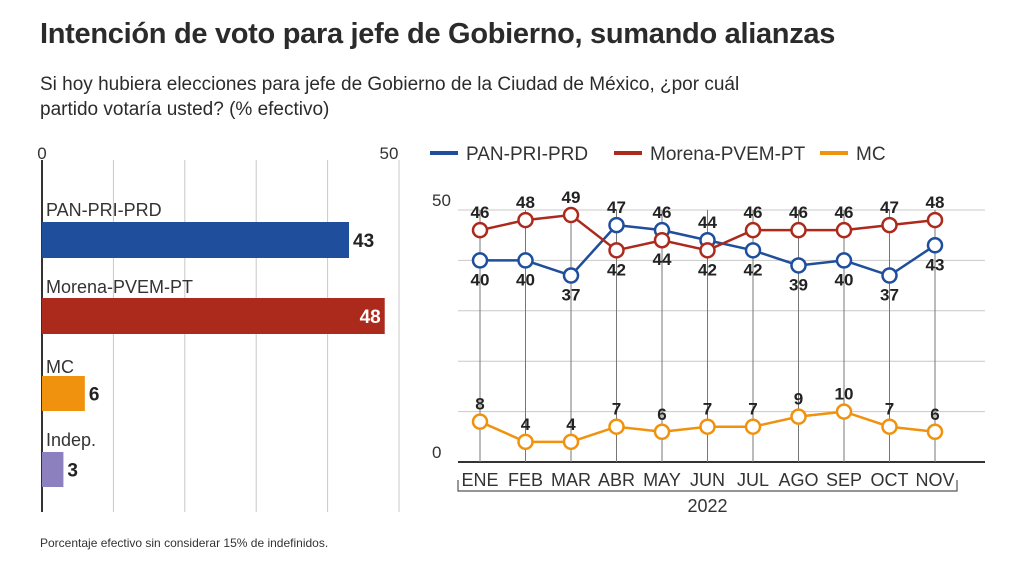 Image resolution: width=1024 pixels, height=577 pixels. I want to click on month-tick-label: JUN, so click(707, 480).